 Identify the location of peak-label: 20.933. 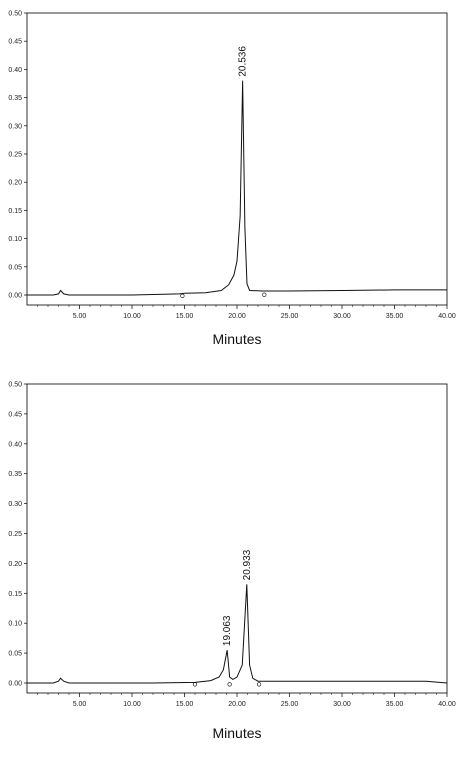
(247, 564).